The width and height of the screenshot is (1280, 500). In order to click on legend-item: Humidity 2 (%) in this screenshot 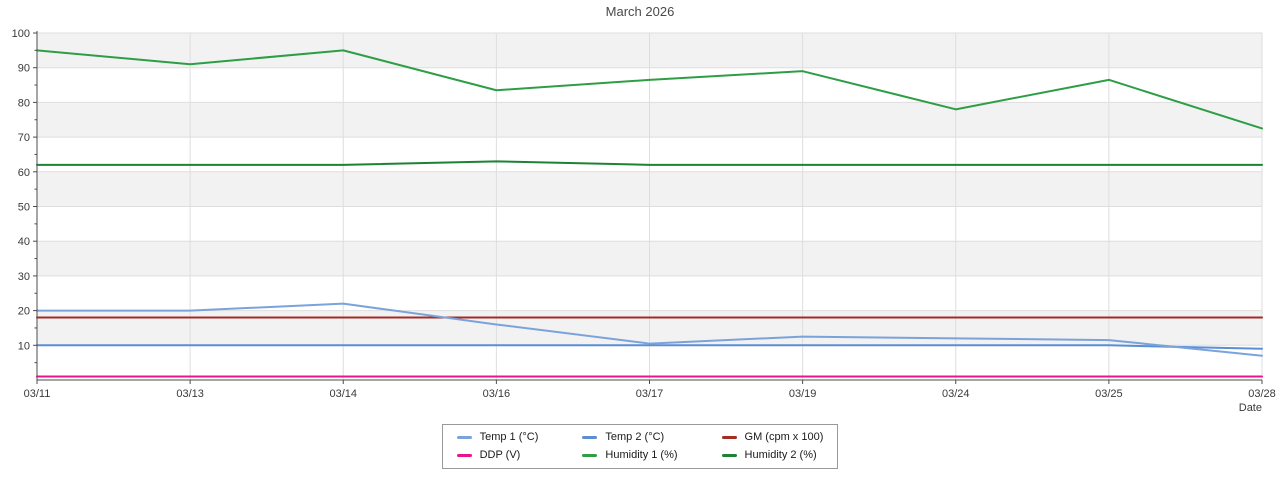, I will do `click(772, 455)`.